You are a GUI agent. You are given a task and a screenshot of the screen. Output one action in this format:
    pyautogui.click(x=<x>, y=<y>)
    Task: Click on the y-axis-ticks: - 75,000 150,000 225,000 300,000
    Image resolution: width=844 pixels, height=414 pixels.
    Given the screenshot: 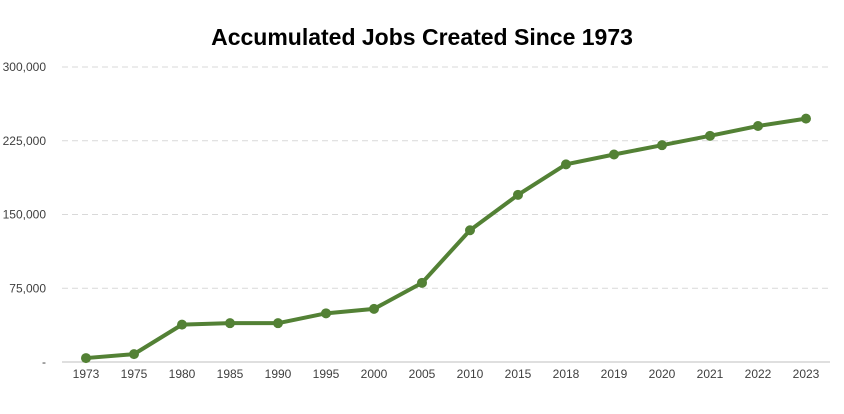 What is the action you would take?
    pyautogui.click(x=25, y=214)
    